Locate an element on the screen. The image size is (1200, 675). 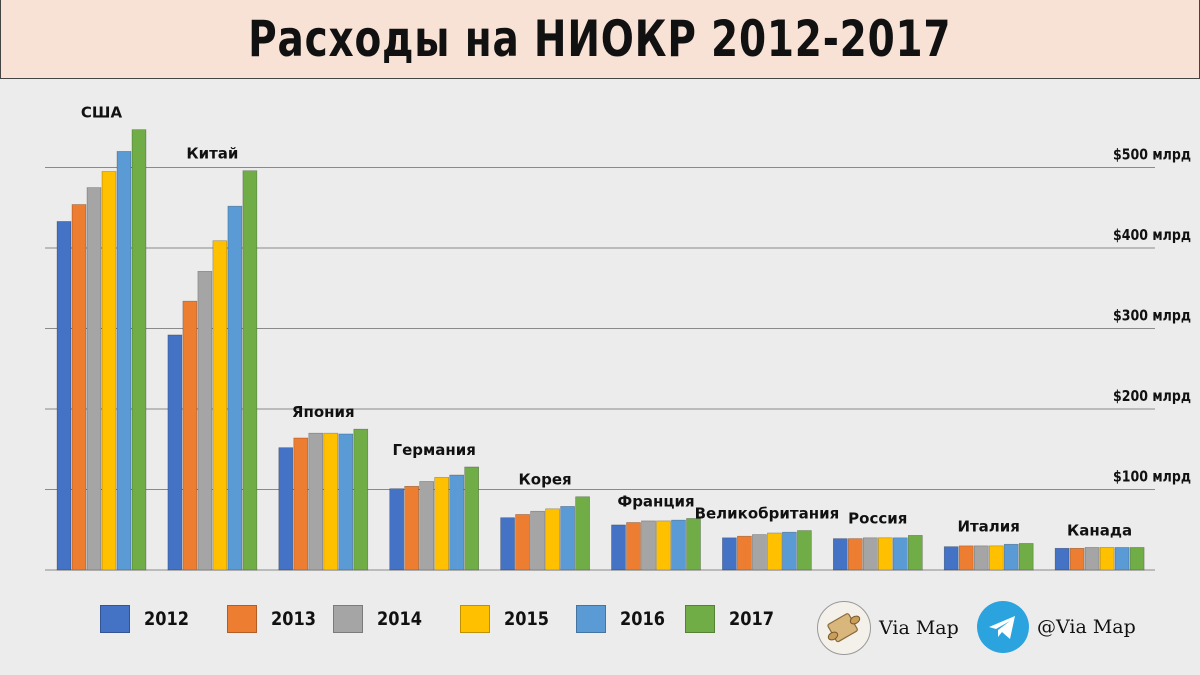
telegram-handle: @Via Map is located at coordinates (1086, 627).